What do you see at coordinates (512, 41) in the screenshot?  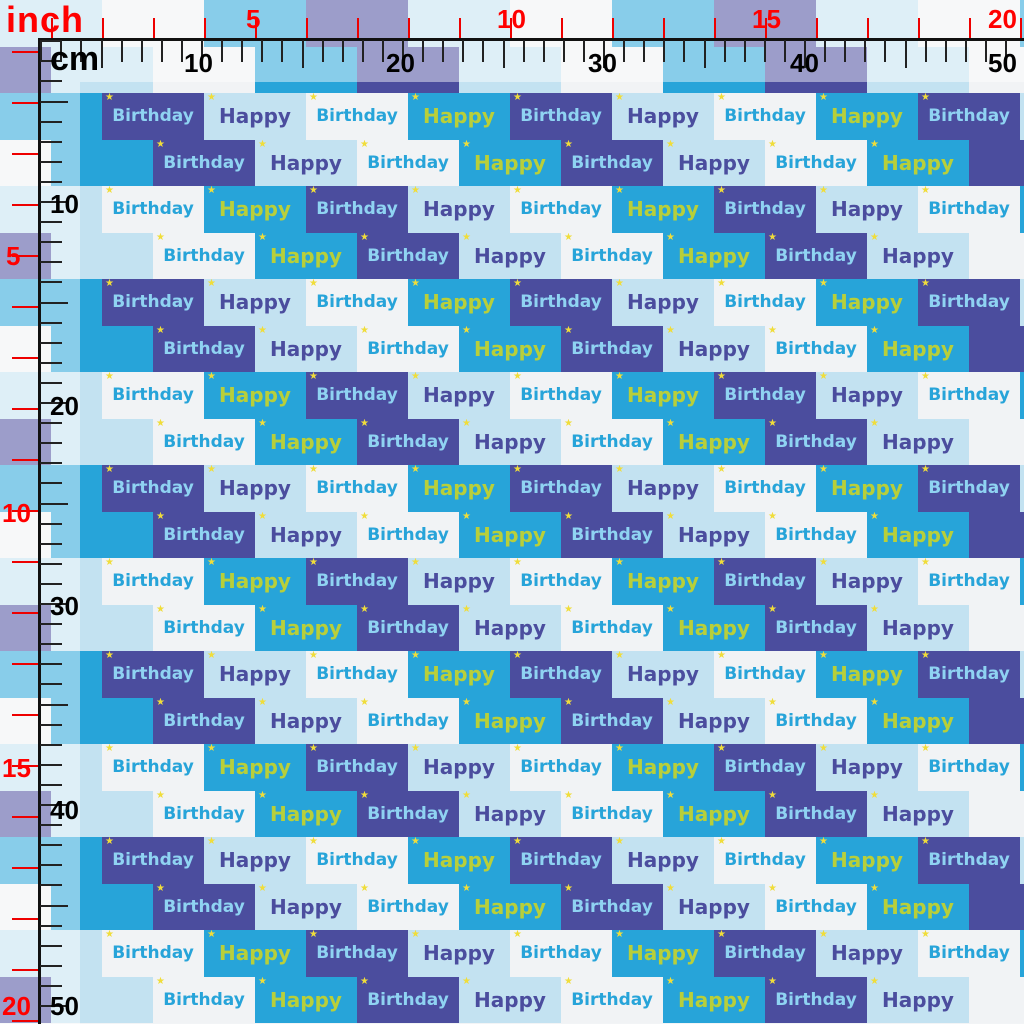 I see `ruler-overlay-top` at bounding box center [512, 41].